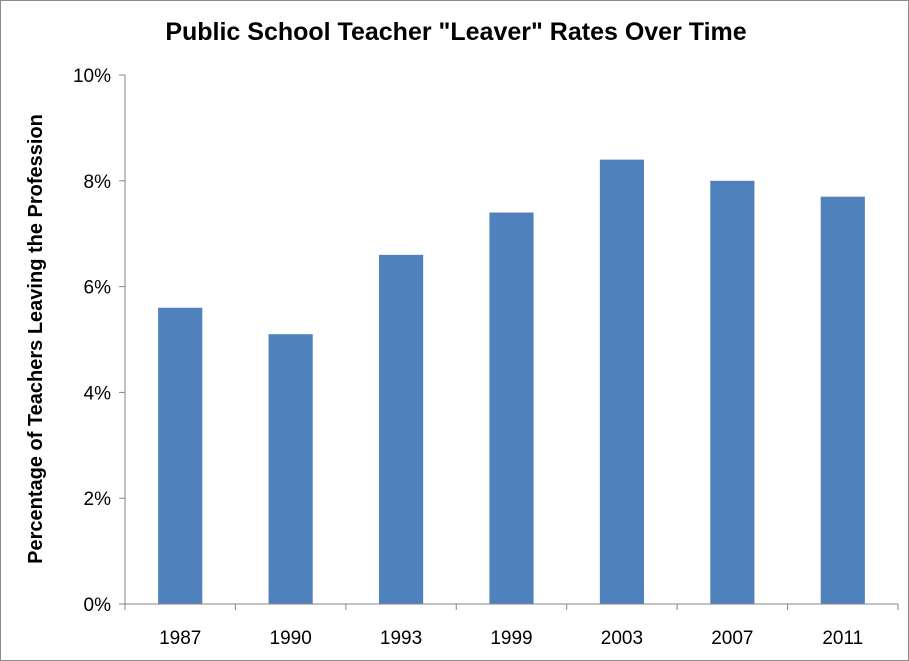 This screenshot has height=661, width=909. What do you see at coordinates (98, 393) in the screenshot?
I see `y-tick-label: 4%` at bounding box center [98, 393].